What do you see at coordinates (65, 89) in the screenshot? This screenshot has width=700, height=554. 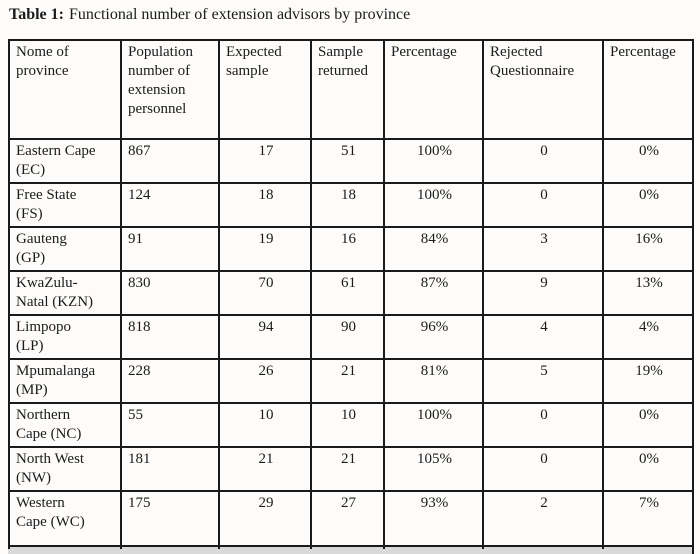 I see `column-header-province: Nome of province` at bounding box center [65, 89].